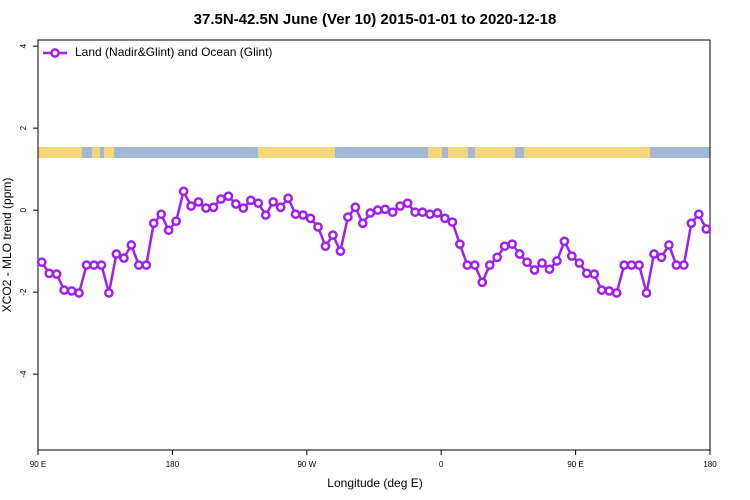 This screenshot has width=750, height=500. I want to click on x-tick-label: 90 W, so click(306, 464).